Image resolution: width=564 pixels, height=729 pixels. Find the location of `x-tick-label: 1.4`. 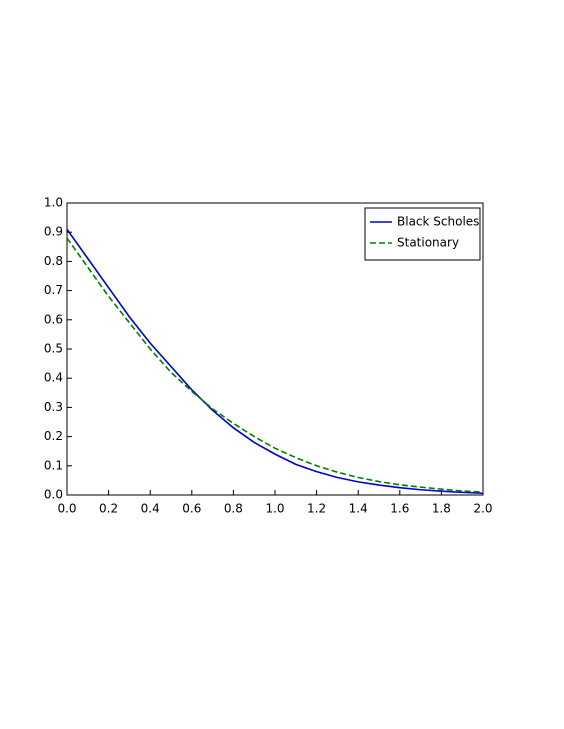

x-tick-label: 1.4 is located at coordinates (358, 509).